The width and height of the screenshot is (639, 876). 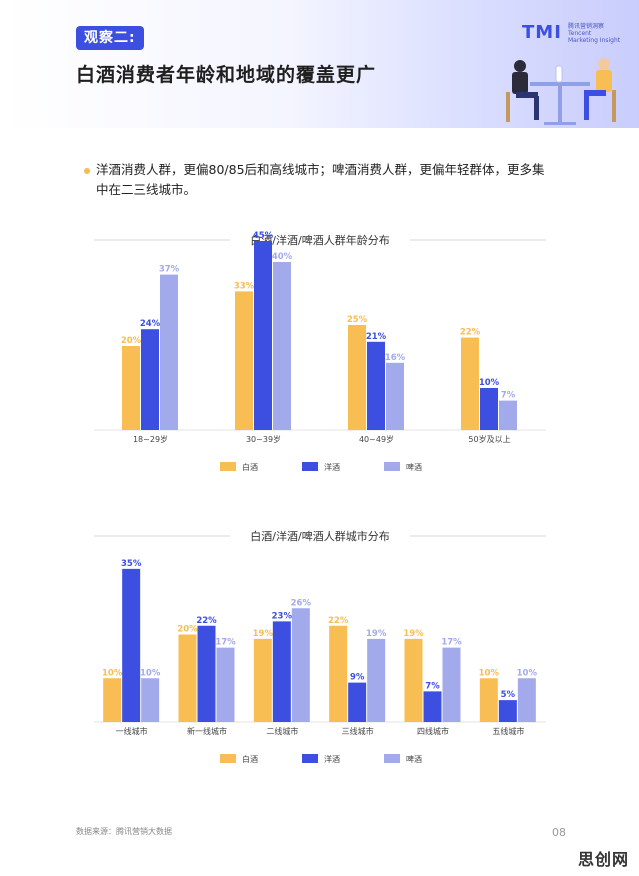 What do you see at coordinates (561, 91) in the screenshot?
I see `meeting-illustration` at bounding box center [561, 91].